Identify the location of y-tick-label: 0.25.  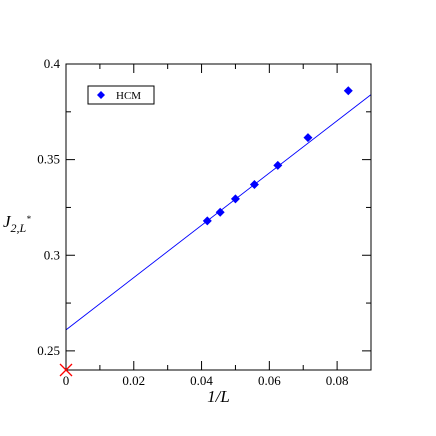
(48, 350).